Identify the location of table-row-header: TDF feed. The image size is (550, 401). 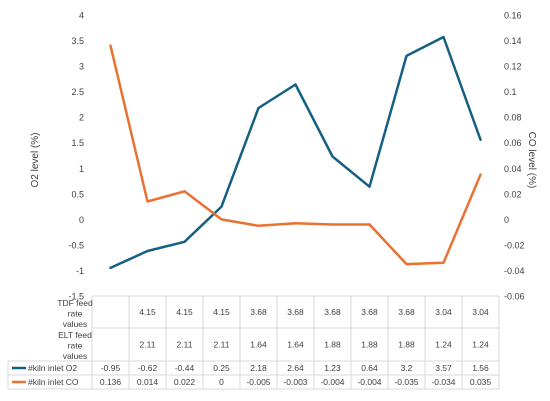
(75, 303).